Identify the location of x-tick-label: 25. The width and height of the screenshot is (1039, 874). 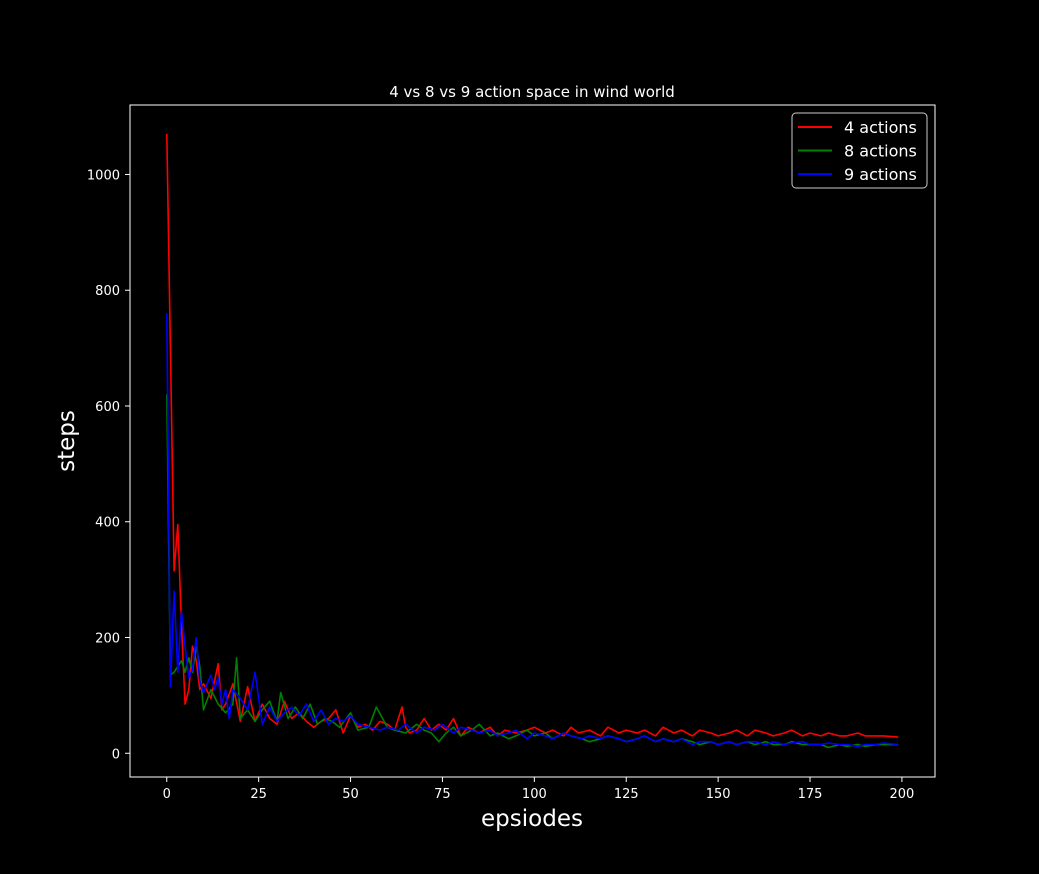
(258, 794).